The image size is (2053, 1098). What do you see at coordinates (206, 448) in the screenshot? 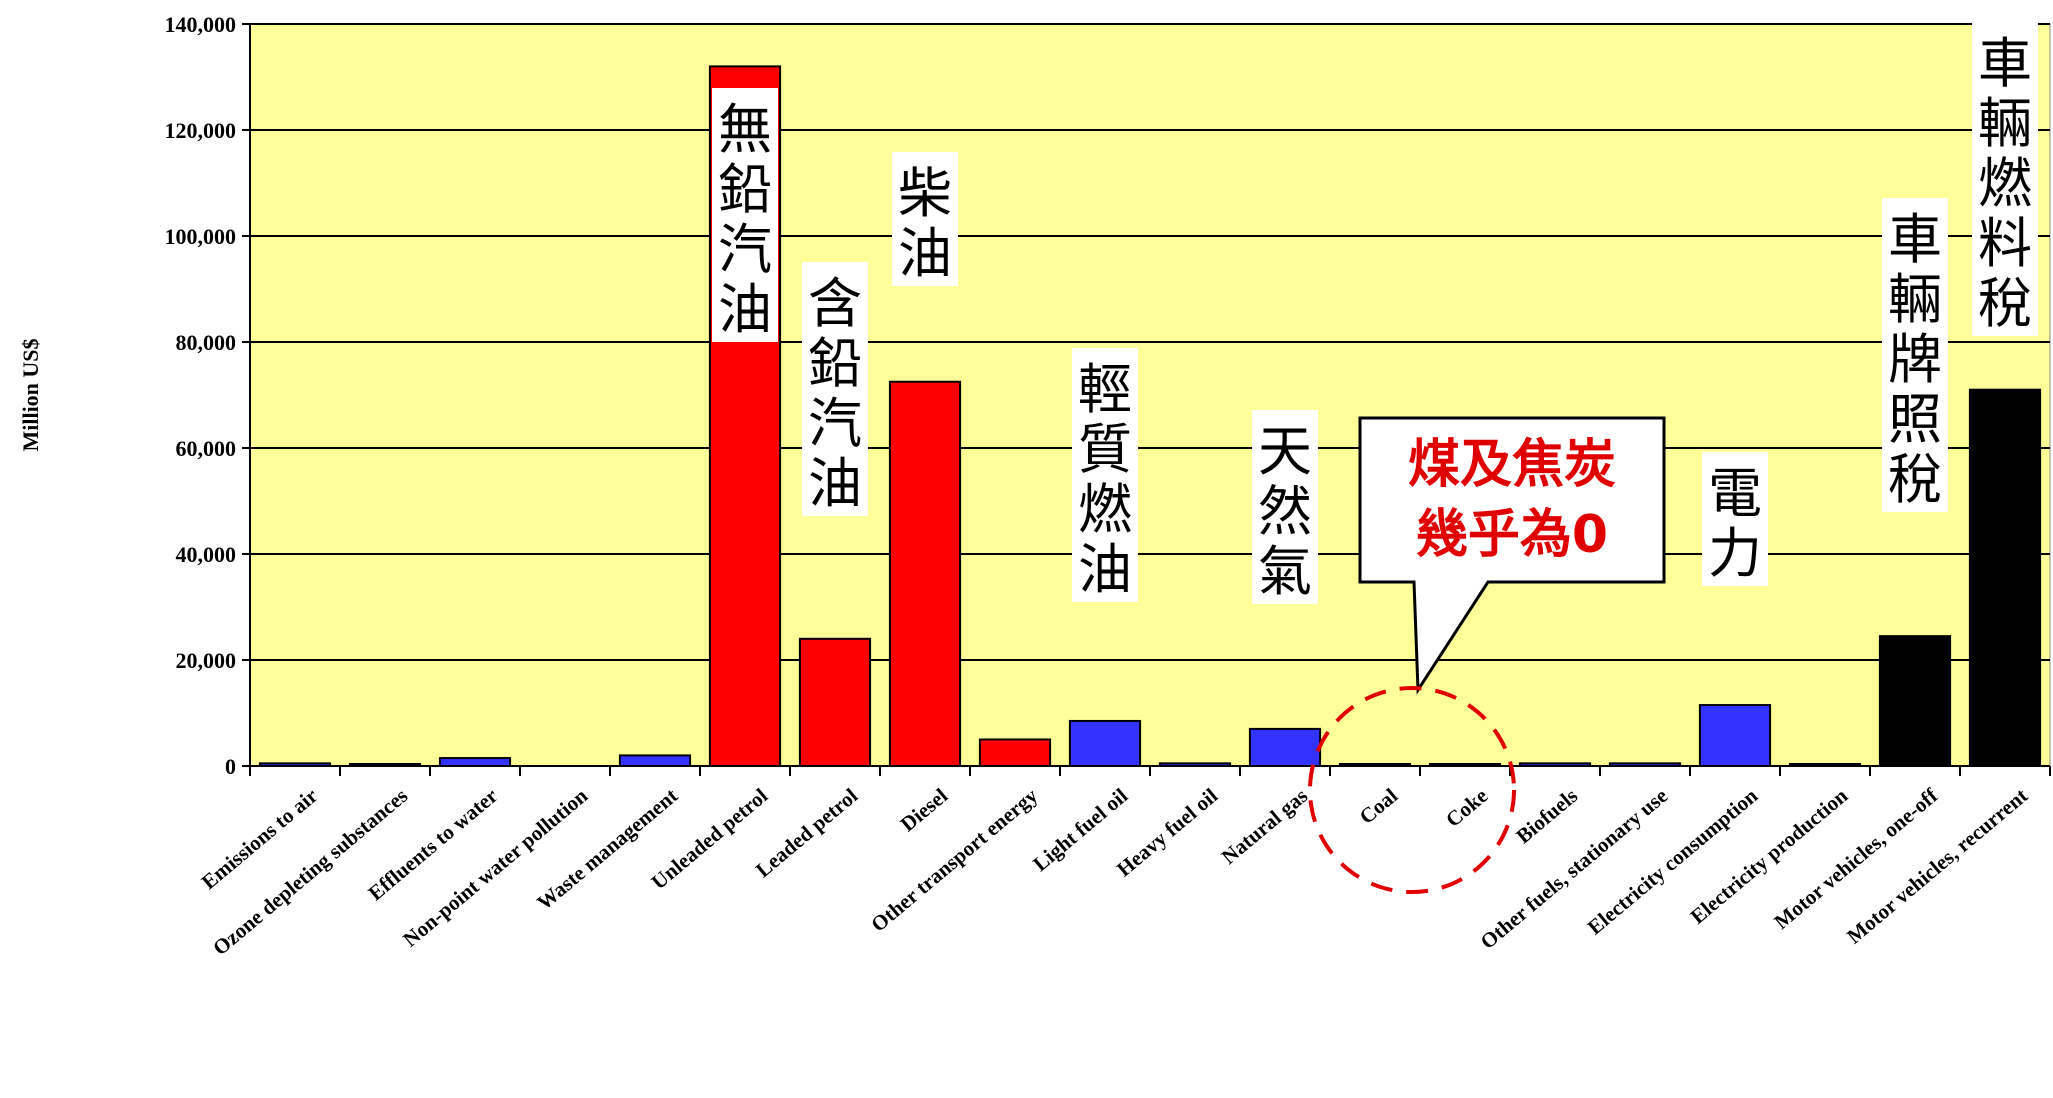
I see `y-tick-label: 60,000` at bounding box center [206, 448].